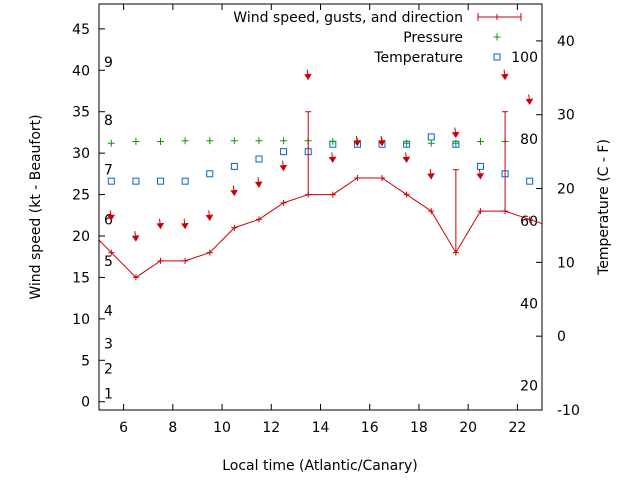 The width and height of the screenshot is (640, 480). Describe the element at coordinates (108, 394) in the screenshot. I see `beaufort-label: 1` at that location.